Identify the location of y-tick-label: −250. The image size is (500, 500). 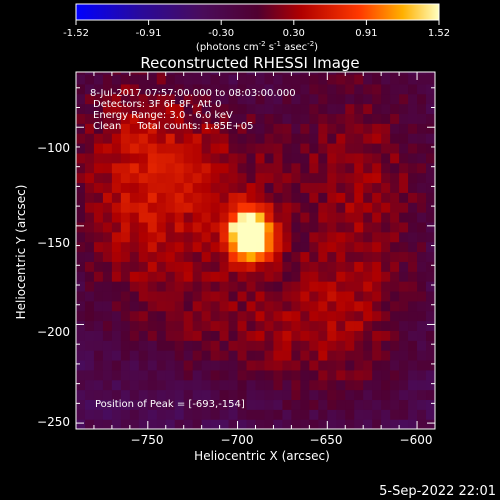
(53, 422).